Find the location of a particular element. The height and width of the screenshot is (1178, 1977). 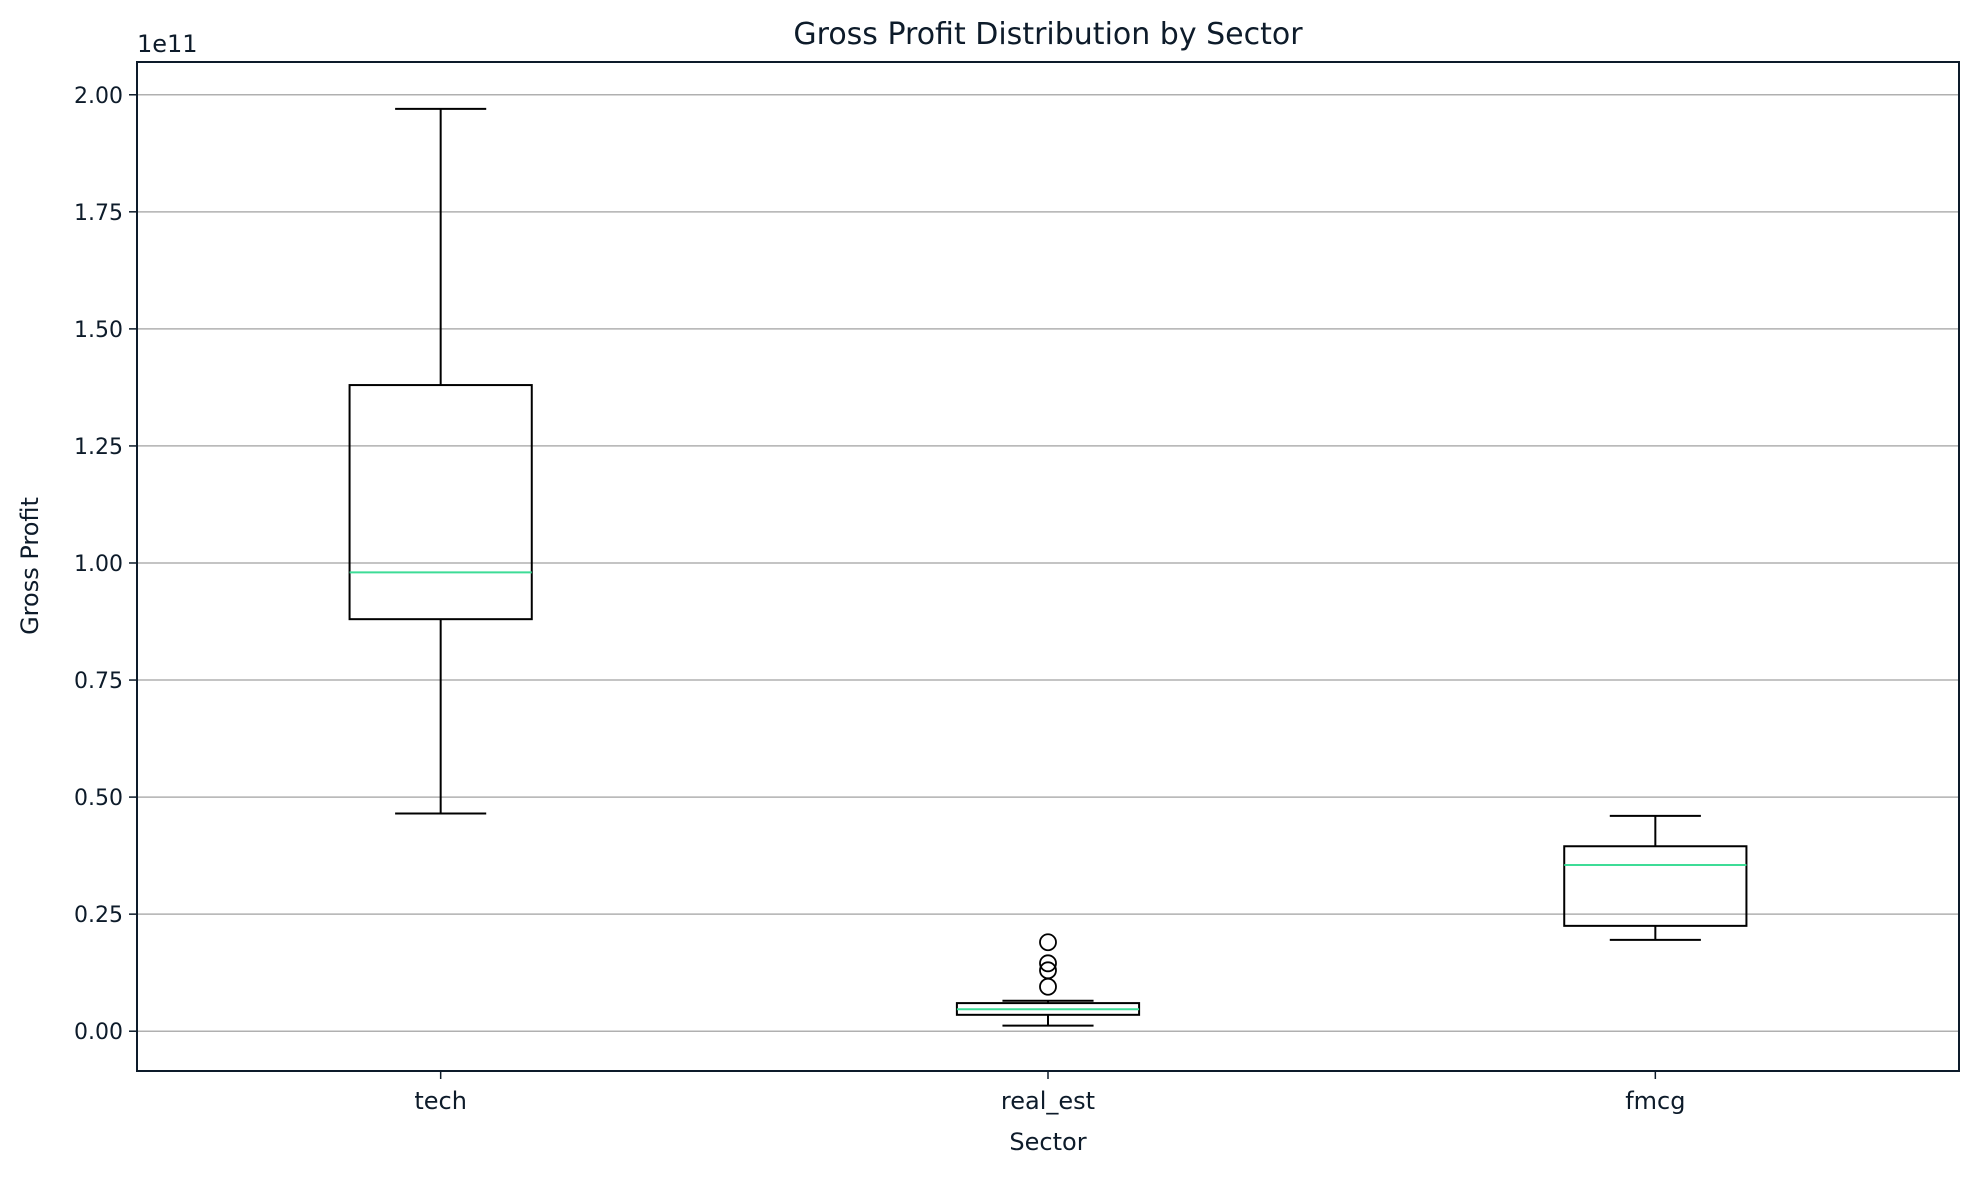

y-tick-label: 0.50 is located at coordinates (98, 798).